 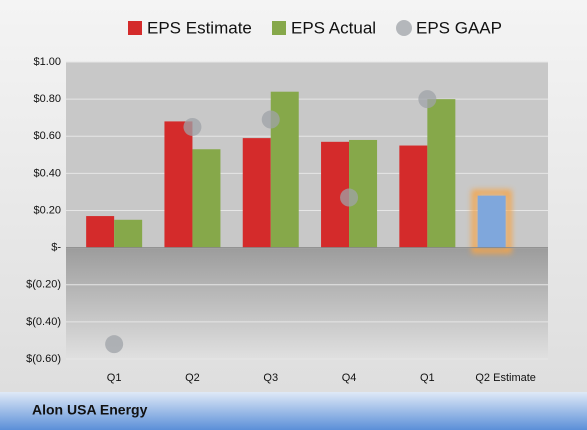 I want to click on legend-label: EPS Estimate, so click(x=199, y=27).